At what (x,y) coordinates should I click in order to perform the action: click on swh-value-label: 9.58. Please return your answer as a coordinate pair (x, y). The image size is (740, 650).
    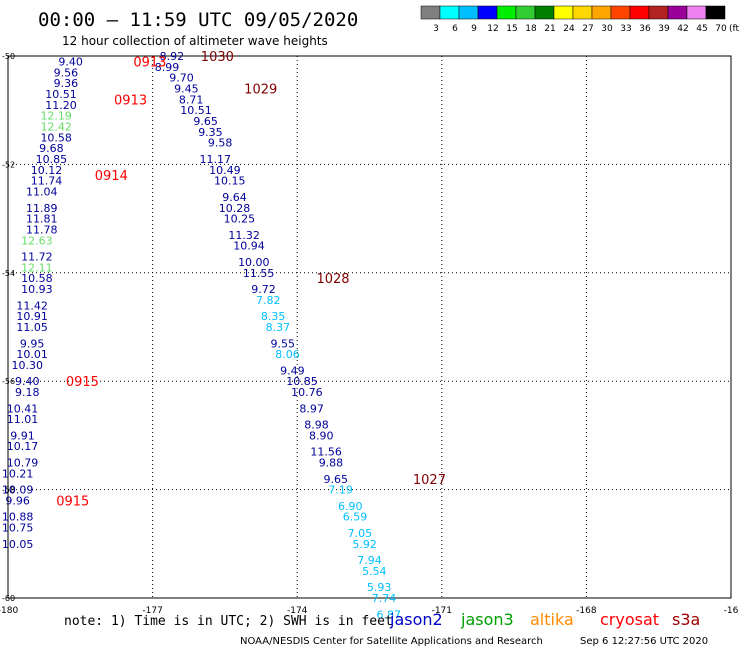
    Looking at the image, I should click on (220, 143).